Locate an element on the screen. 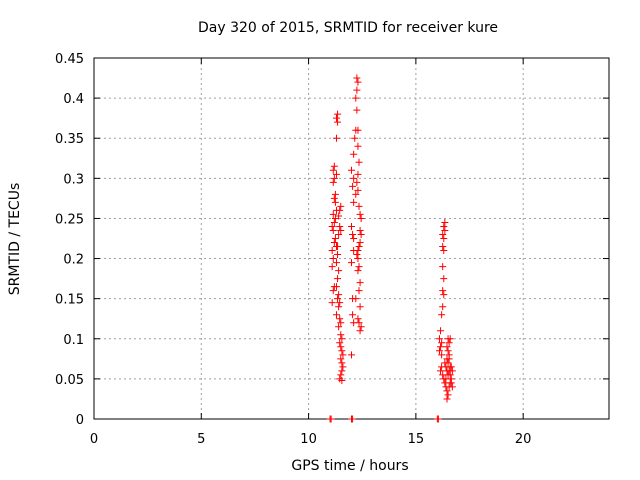  x-tick-labels: 0 5 10 15 20 is located at coordinates (311, 439).